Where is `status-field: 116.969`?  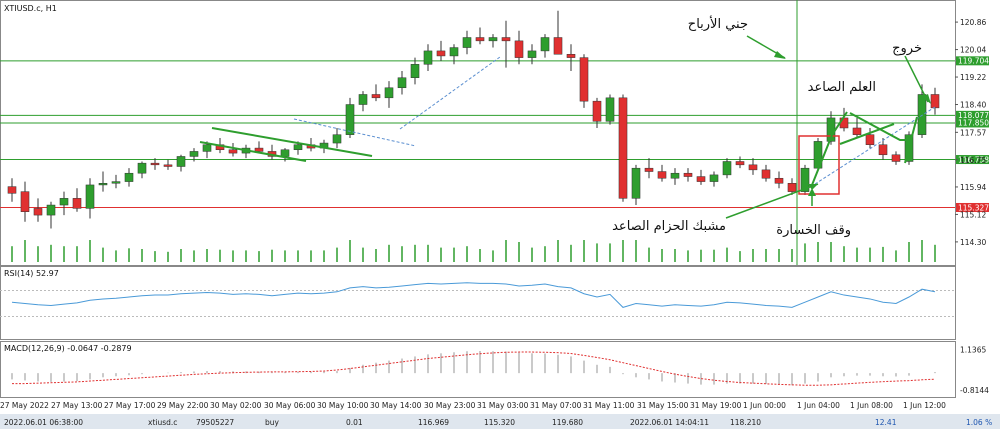
status-field: 116.969 is located at coordinates (433, 422).